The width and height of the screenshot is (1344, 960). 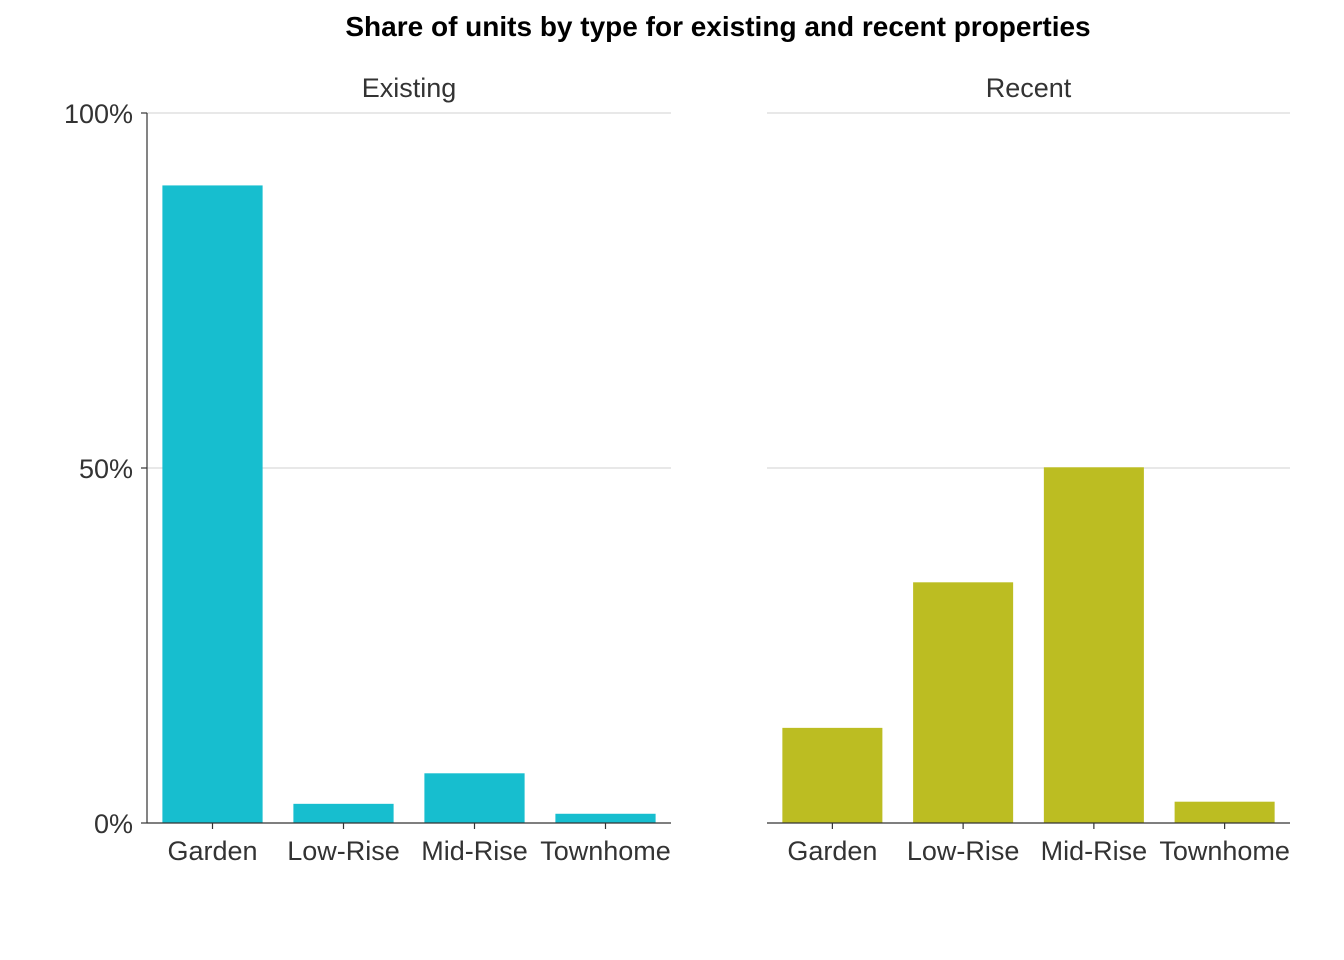 What do you see at coordinates (474, 851) in the screenshot?
I see `x-tick-label-existing-mid-rise: Mid-Rise` at bounding box center [474, 851].